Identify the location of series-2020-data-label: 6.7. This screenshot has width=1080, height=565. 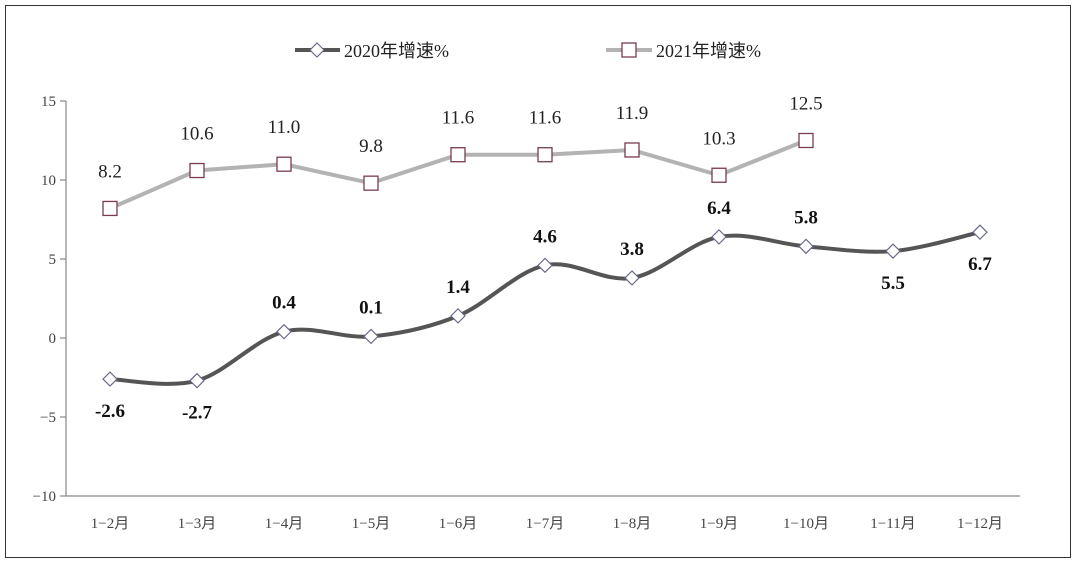
(980, 264).